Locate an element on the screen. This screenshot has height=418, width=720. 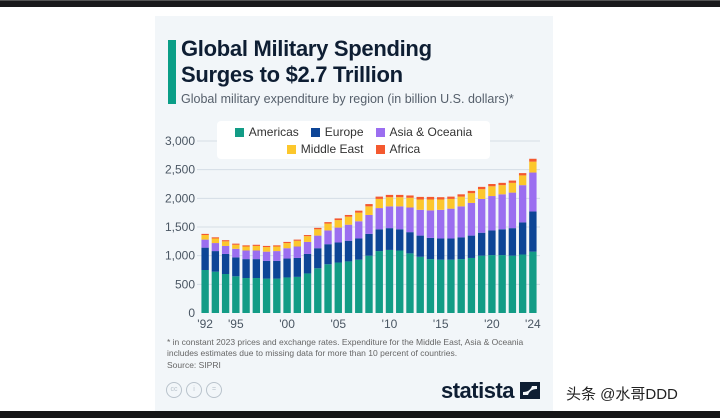
y-tick-label: 3,000 is located at coordinates (180, 141).